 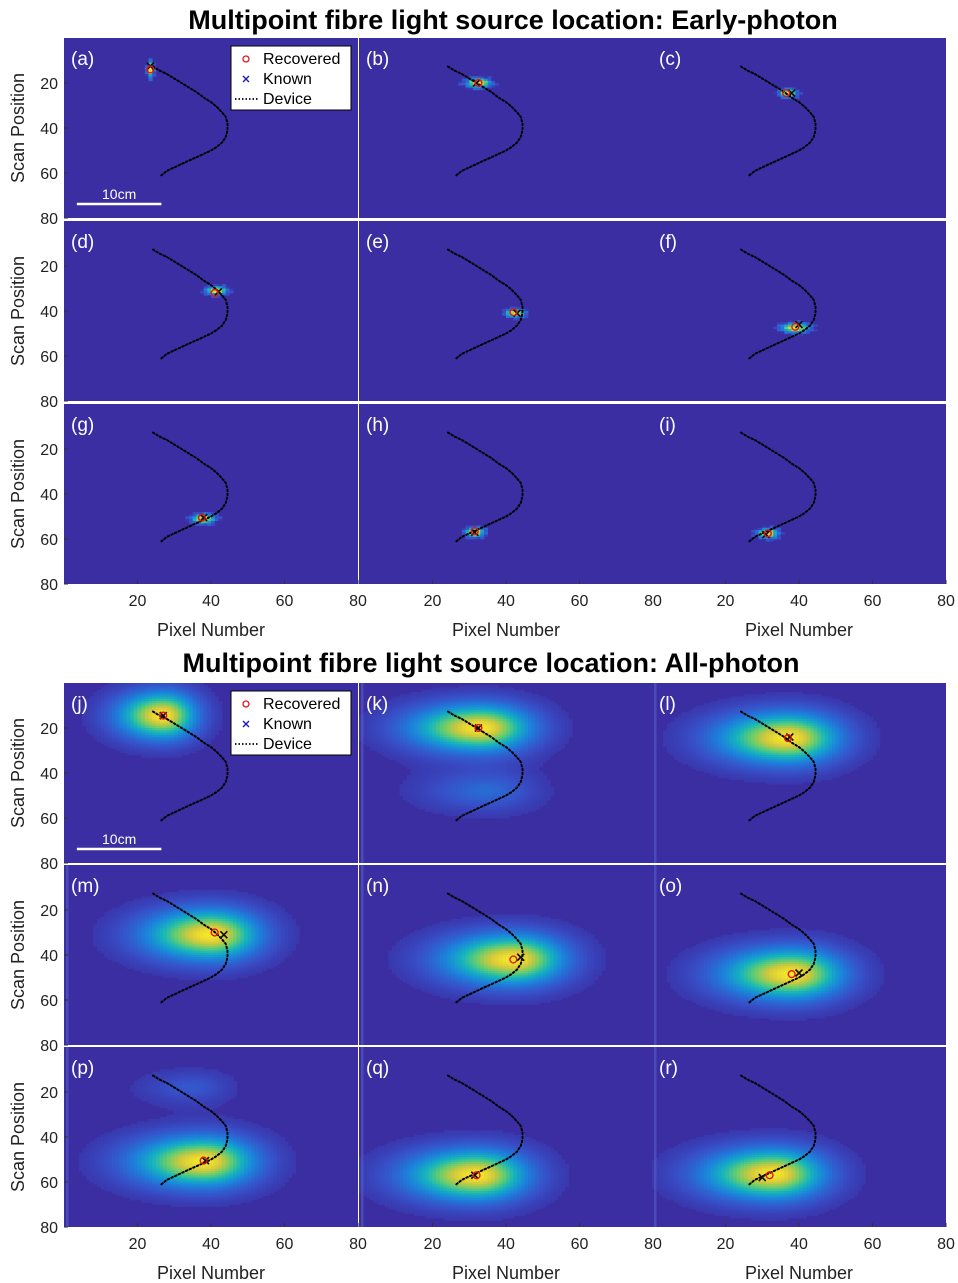 What do you see at coordinates (49, 174) in the screenshot?
I see `y-tick-label: 60` at bounding box center [49, 174].